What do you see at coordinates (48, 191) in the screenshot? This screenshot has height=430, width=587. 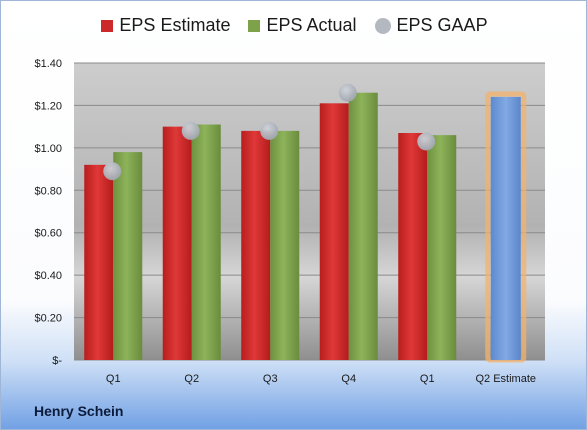 I see `y-tick-label: $0.80` at bounding box center [48, 191].